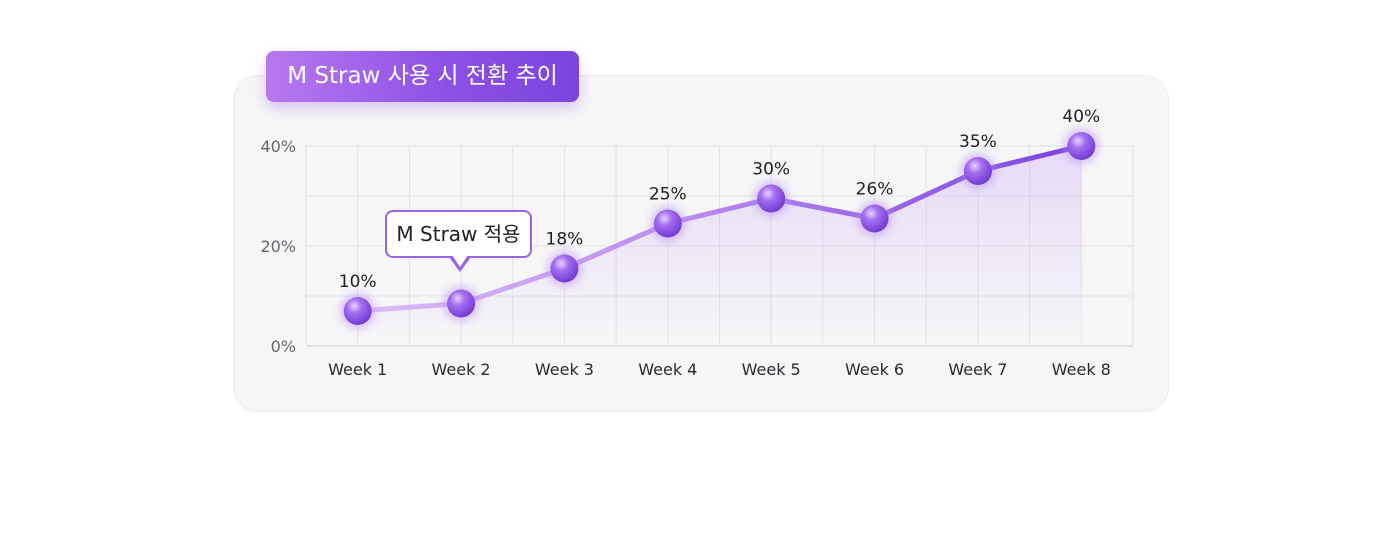  Describe the element at coordinates (978, 142) in the screenshot. I see `data-label: 35%` at that location.